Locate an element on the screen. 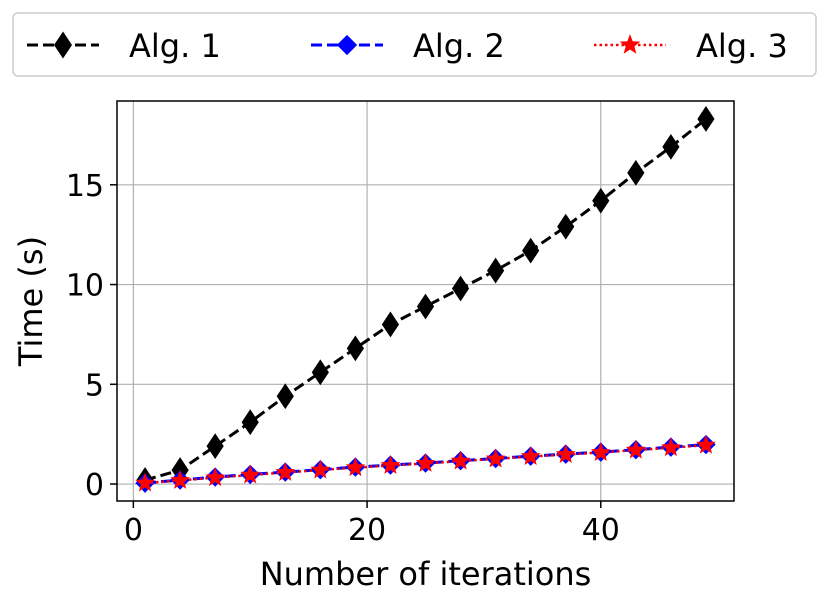 The image size is (830, 606). legend: Alg. 1 Alg. 2 Alg. 3 is located at coordinates (407, 46).